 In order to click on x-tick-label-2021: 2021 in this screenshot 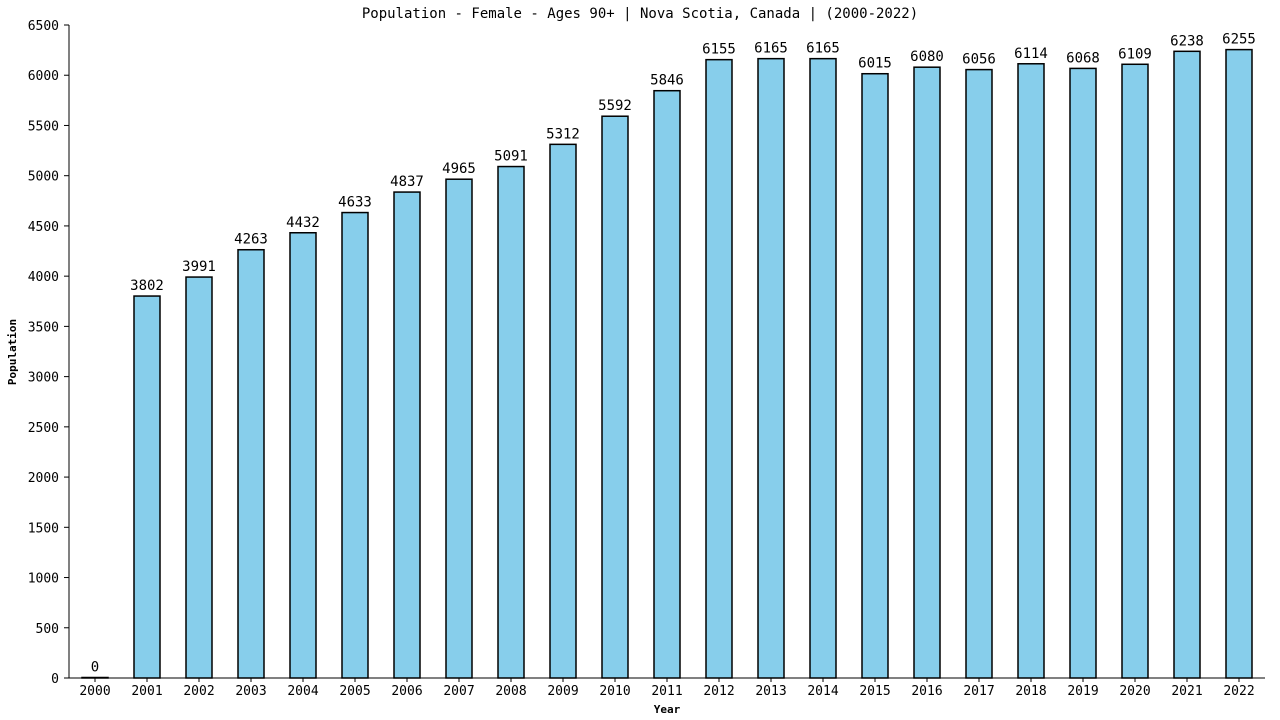, I will do `click(1186, 691)`.